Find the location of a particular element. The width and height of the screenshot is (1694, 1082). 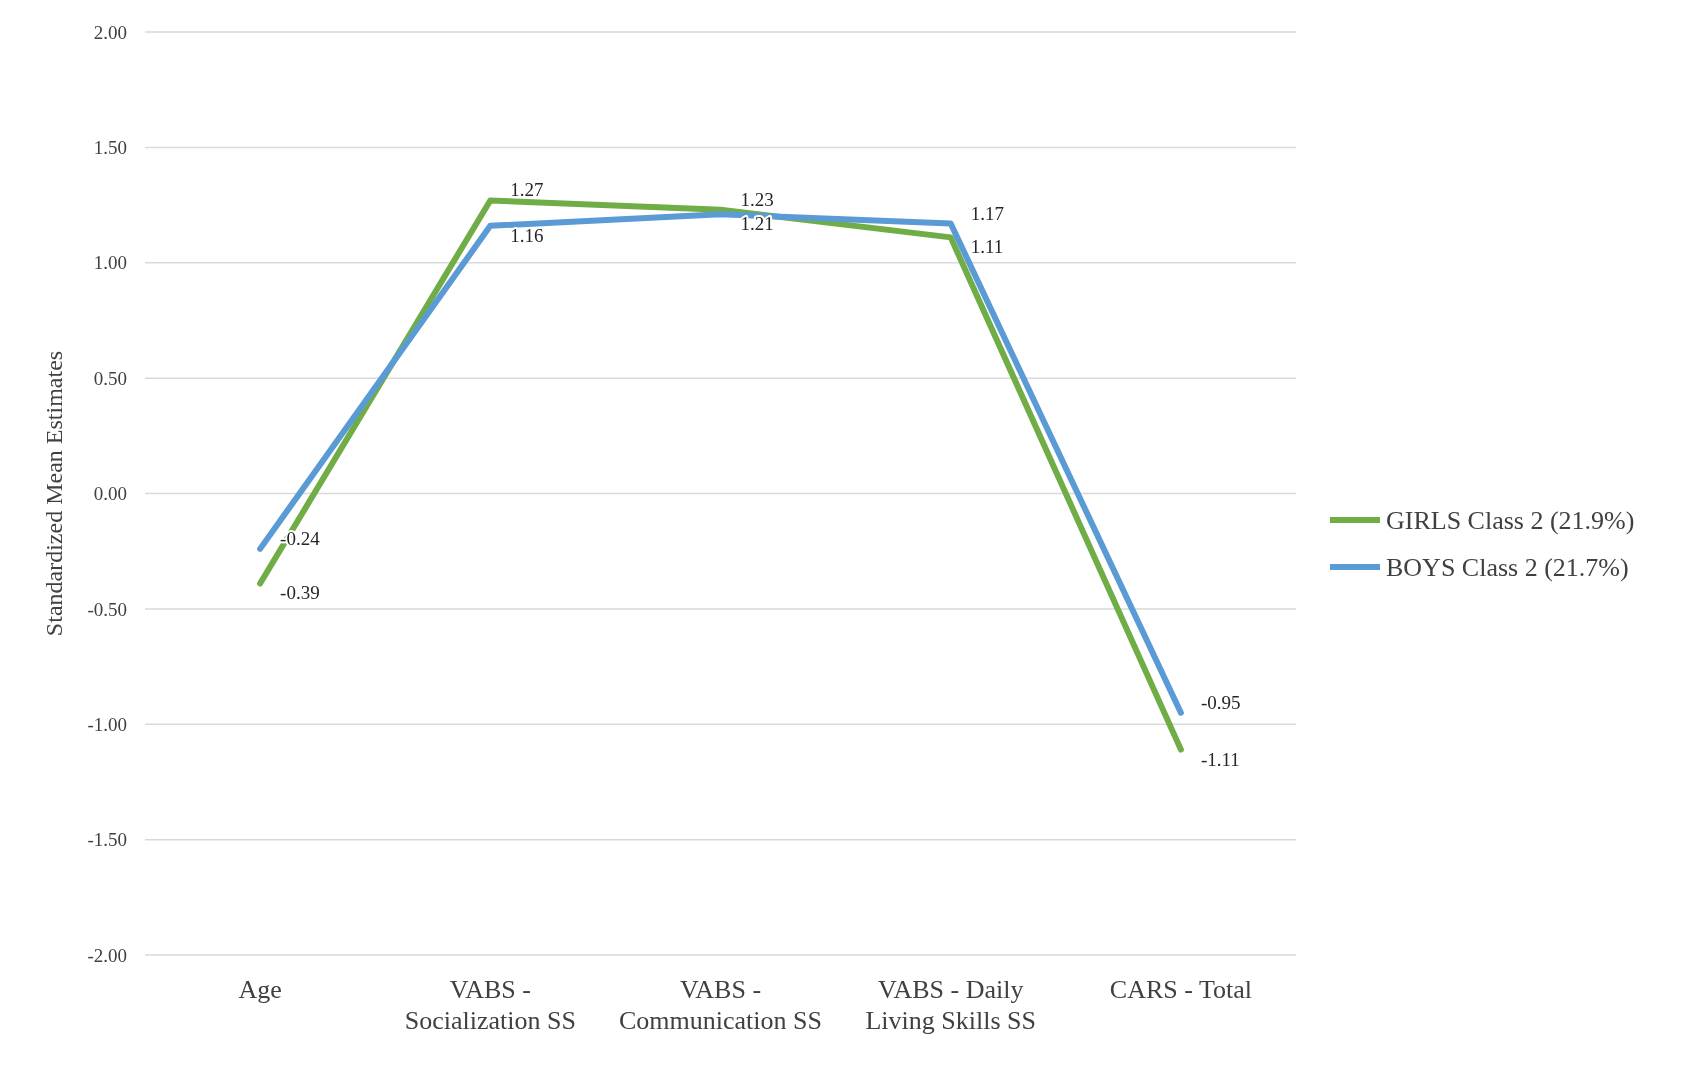

data-label: -0.39 is located at coordinates (300, 593).